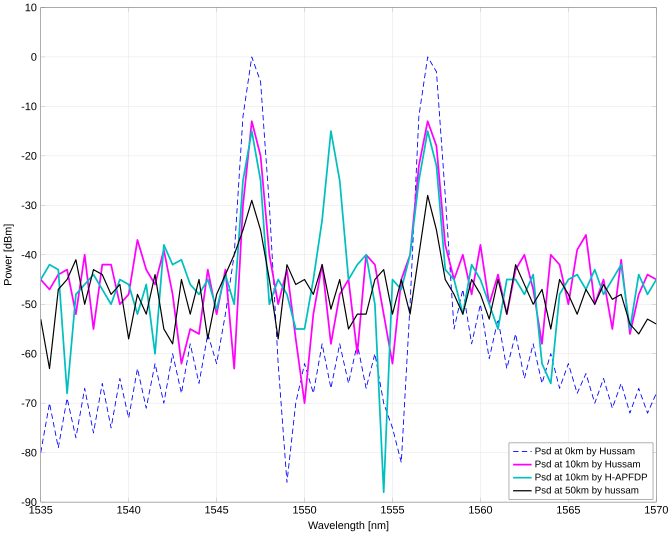 This screenshot has width=672, height=535. I want to click on y-tick-label: -10, so click(29, 106).